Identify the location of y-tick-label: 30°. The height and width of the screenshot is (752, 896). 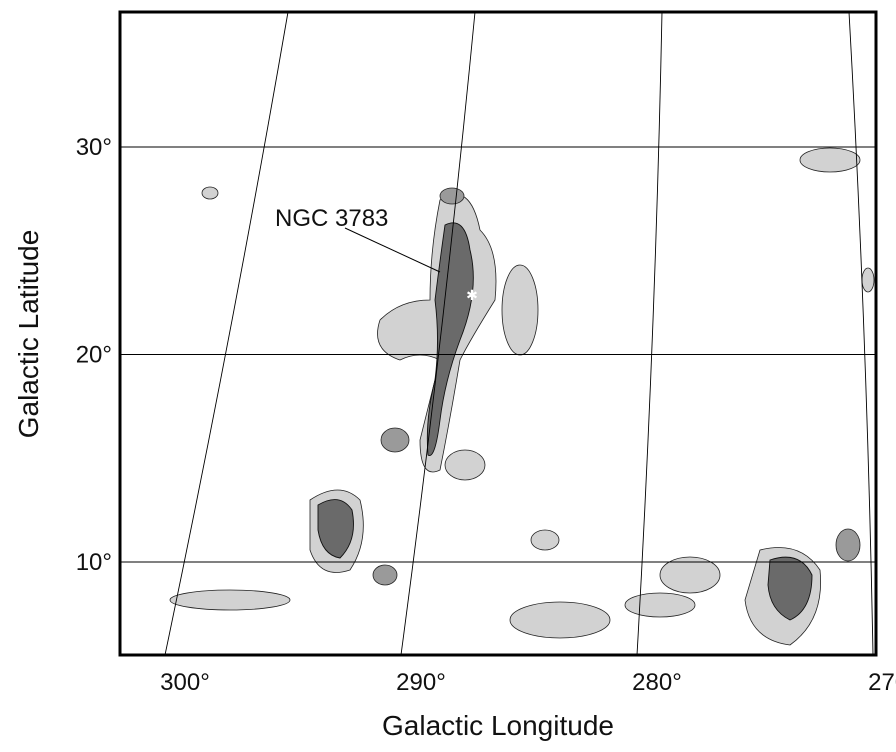
(94, 147).